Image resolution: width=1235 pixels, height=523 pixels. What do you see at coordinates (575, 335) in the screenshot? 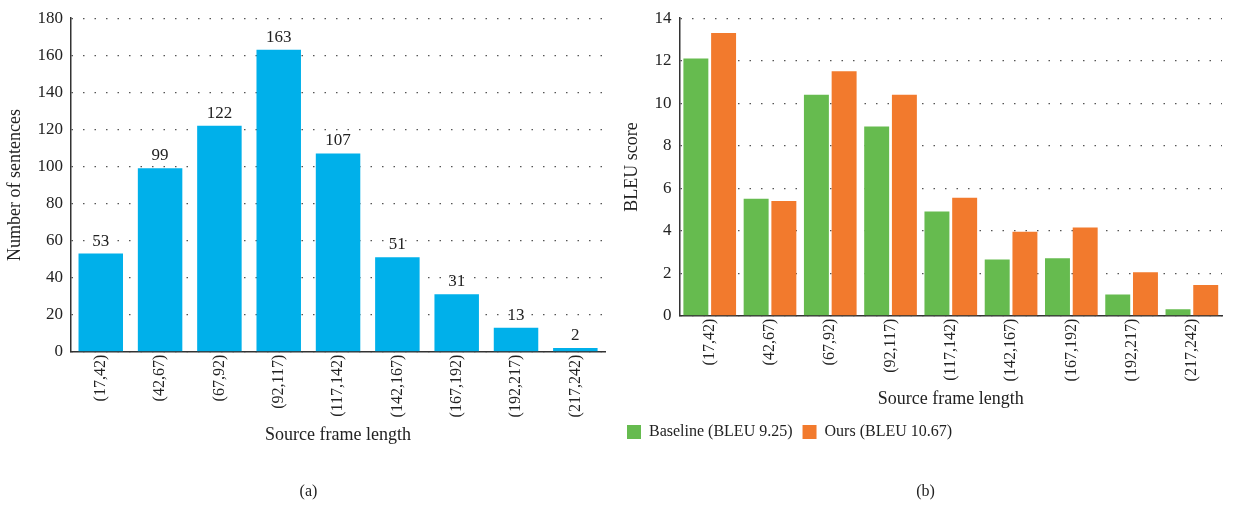
I see `data-label: 2` at bounding box center [575, 335].